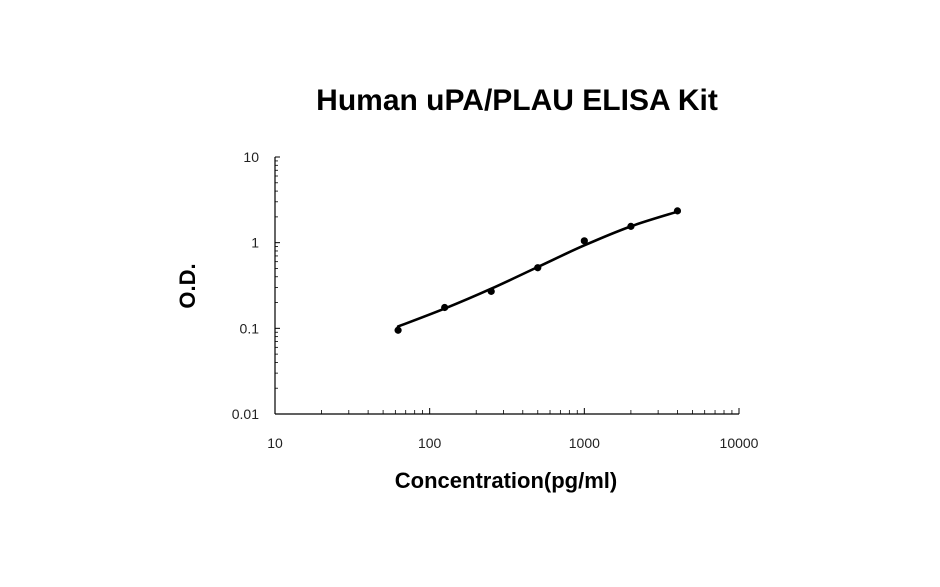 This screenshot has height=587, width=940. What do you see at coordinates (739, 443) in the screenshot?
I see `x-tick-label: 10000` at bounding box center [739, 443].